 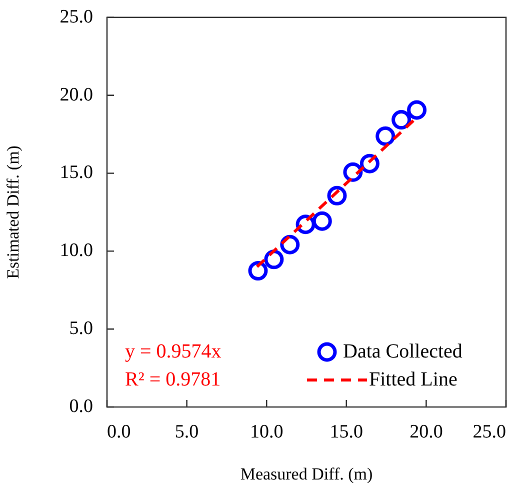 What do you see at coordinates (119, 431) in the screenshot?
I see `x-tick-label: 0.0` at bounding box center [119, 431].